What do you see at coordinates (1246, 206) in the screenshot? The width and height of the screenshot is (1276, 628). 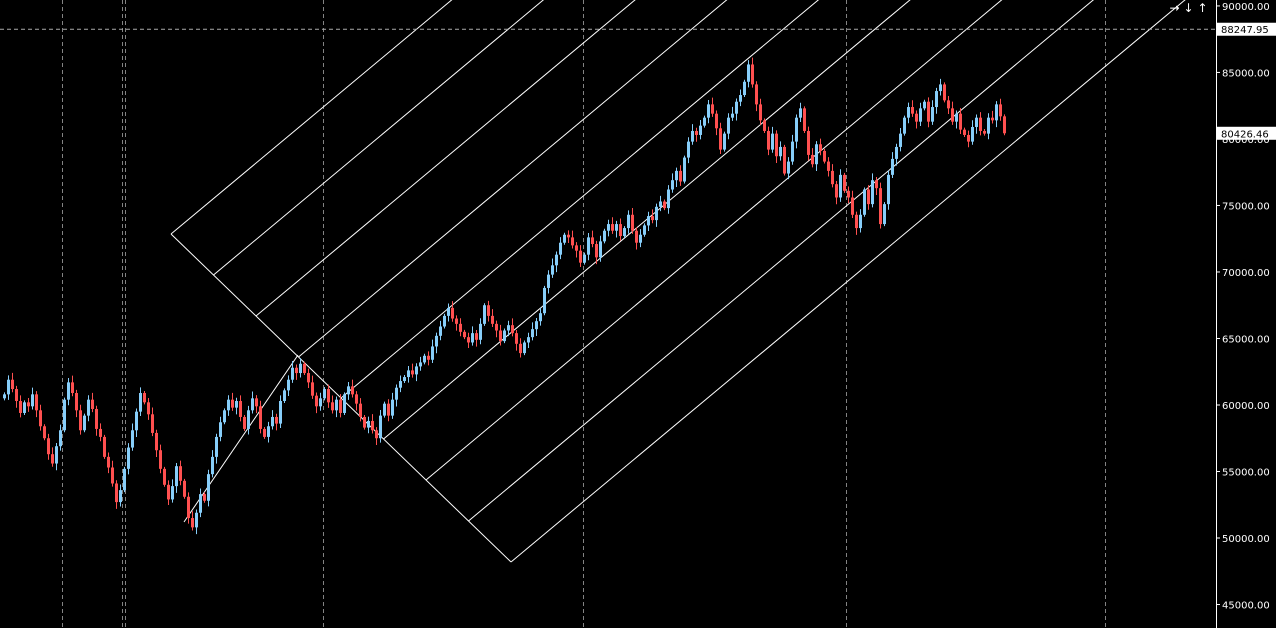 I see `y-tick-label: 75000.00` at bounding box center [1246, 206].